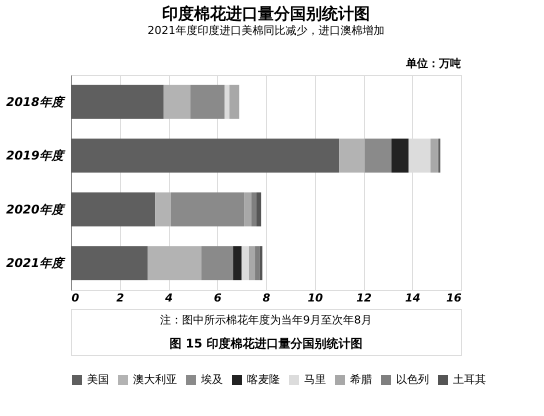 This screenshot has height=416, width=544. I want to click on legend-label: 美国, so click(98, 379).